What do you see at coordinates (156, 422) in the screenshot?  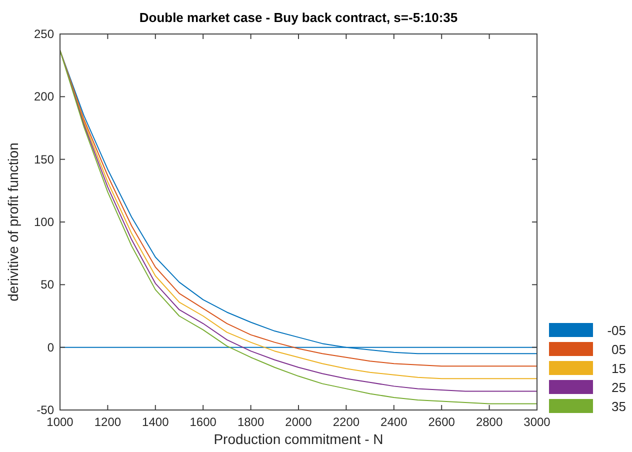 I see `x-tick-label: 1400` at bounding box center [156, 422].